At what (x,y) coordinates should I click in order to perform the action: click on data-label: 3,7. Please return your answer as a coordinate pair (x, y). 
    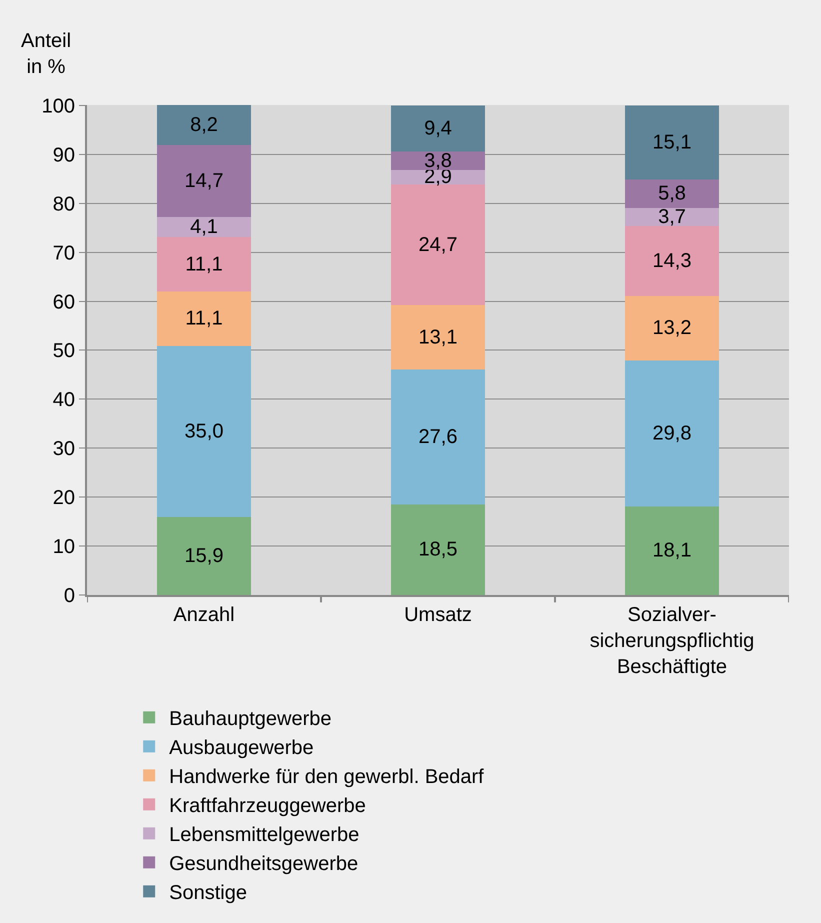
    Looking at the image, I should click on (672, 217).